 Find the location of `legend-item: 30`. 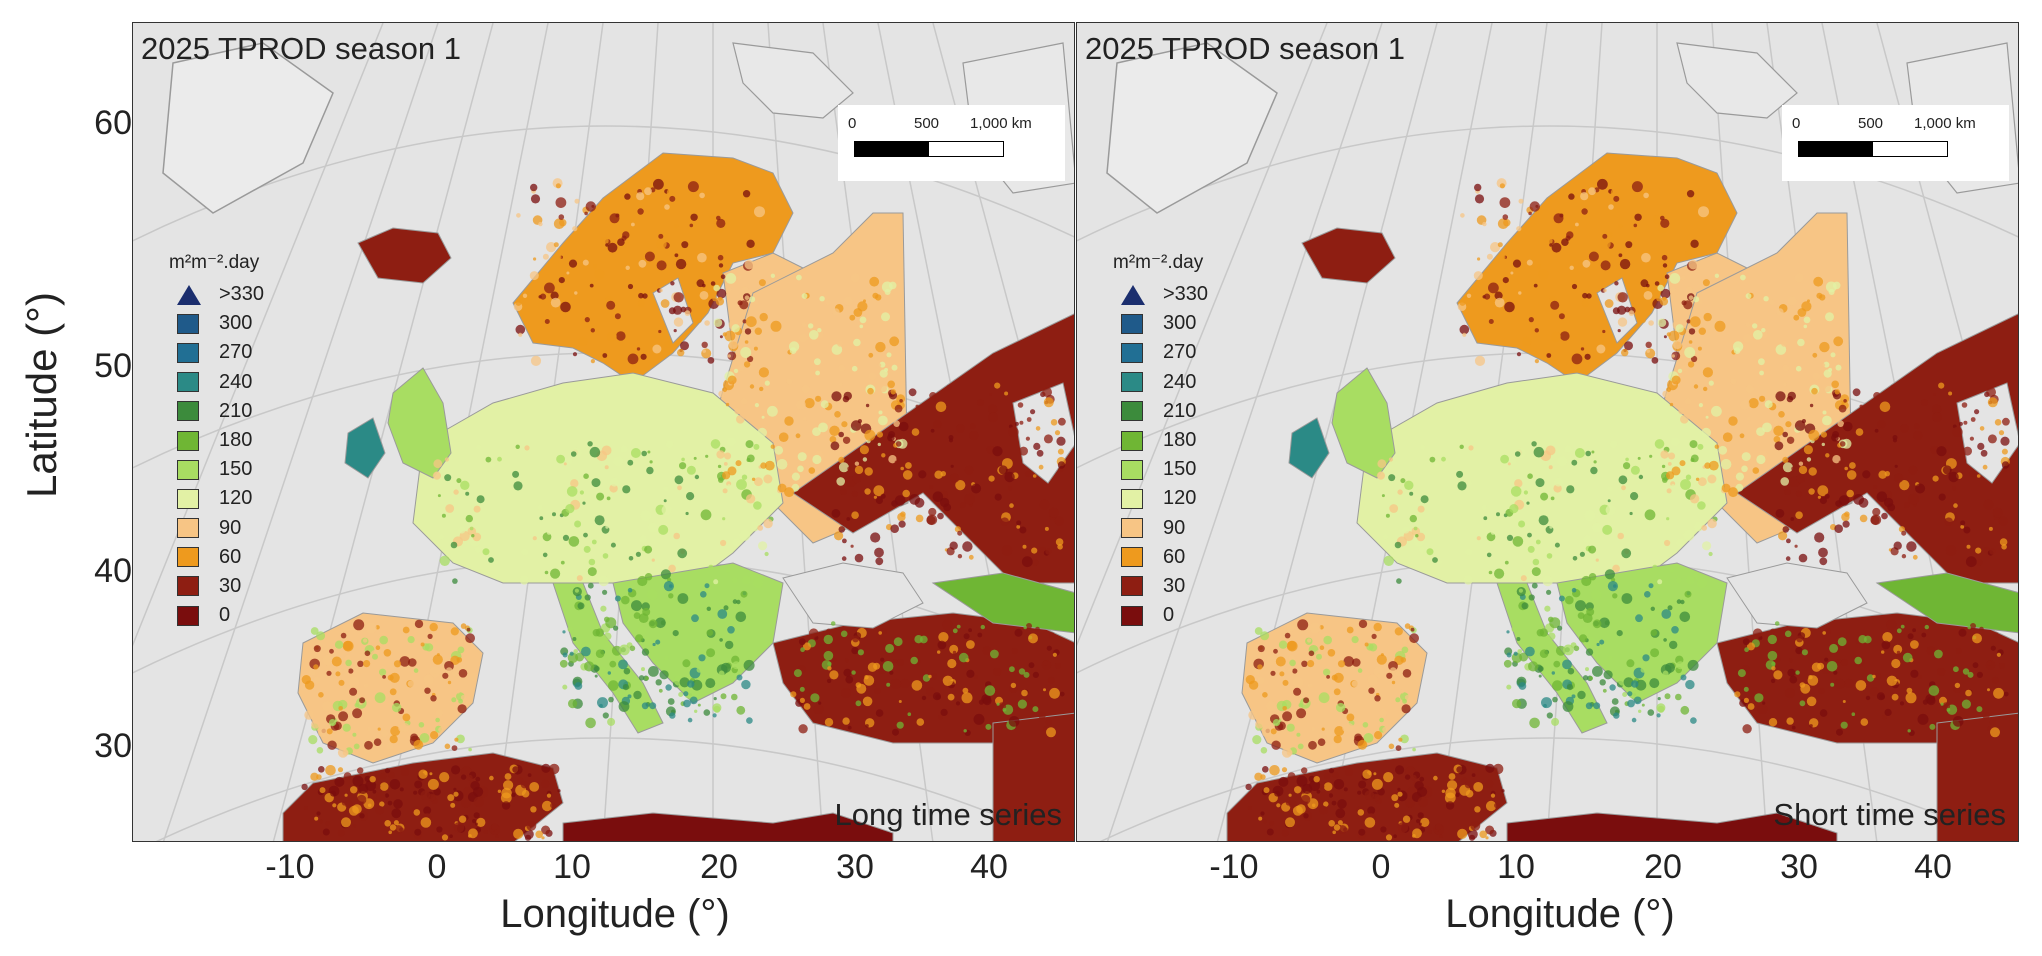

legend-item: 30 is located at coordinates (1164, 586).